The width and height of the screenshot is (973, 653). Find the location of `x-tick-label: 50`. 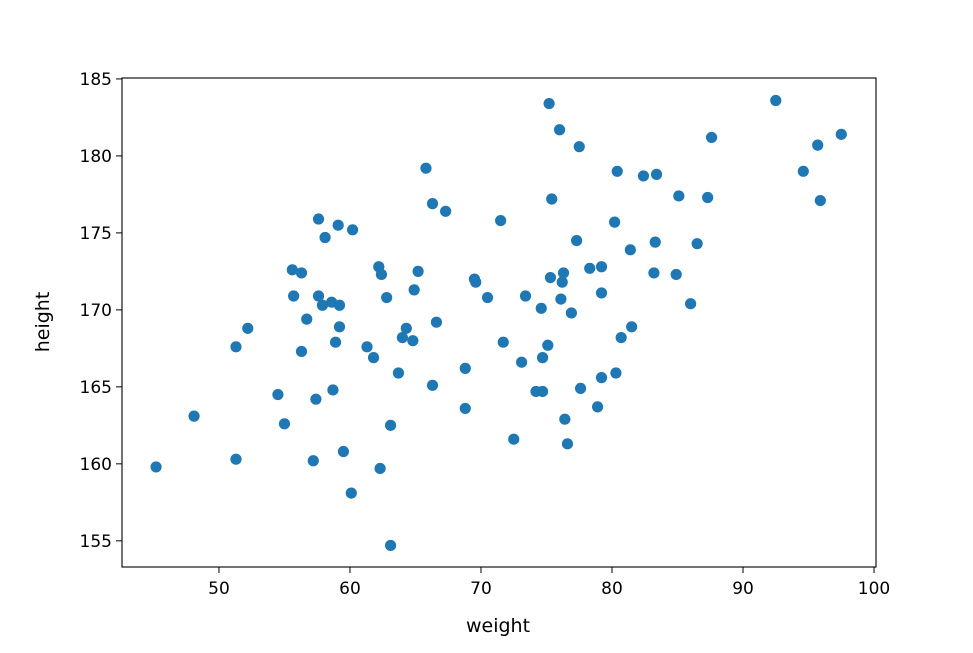

x-tick-label: 50 is located at coordinates (219, 589).